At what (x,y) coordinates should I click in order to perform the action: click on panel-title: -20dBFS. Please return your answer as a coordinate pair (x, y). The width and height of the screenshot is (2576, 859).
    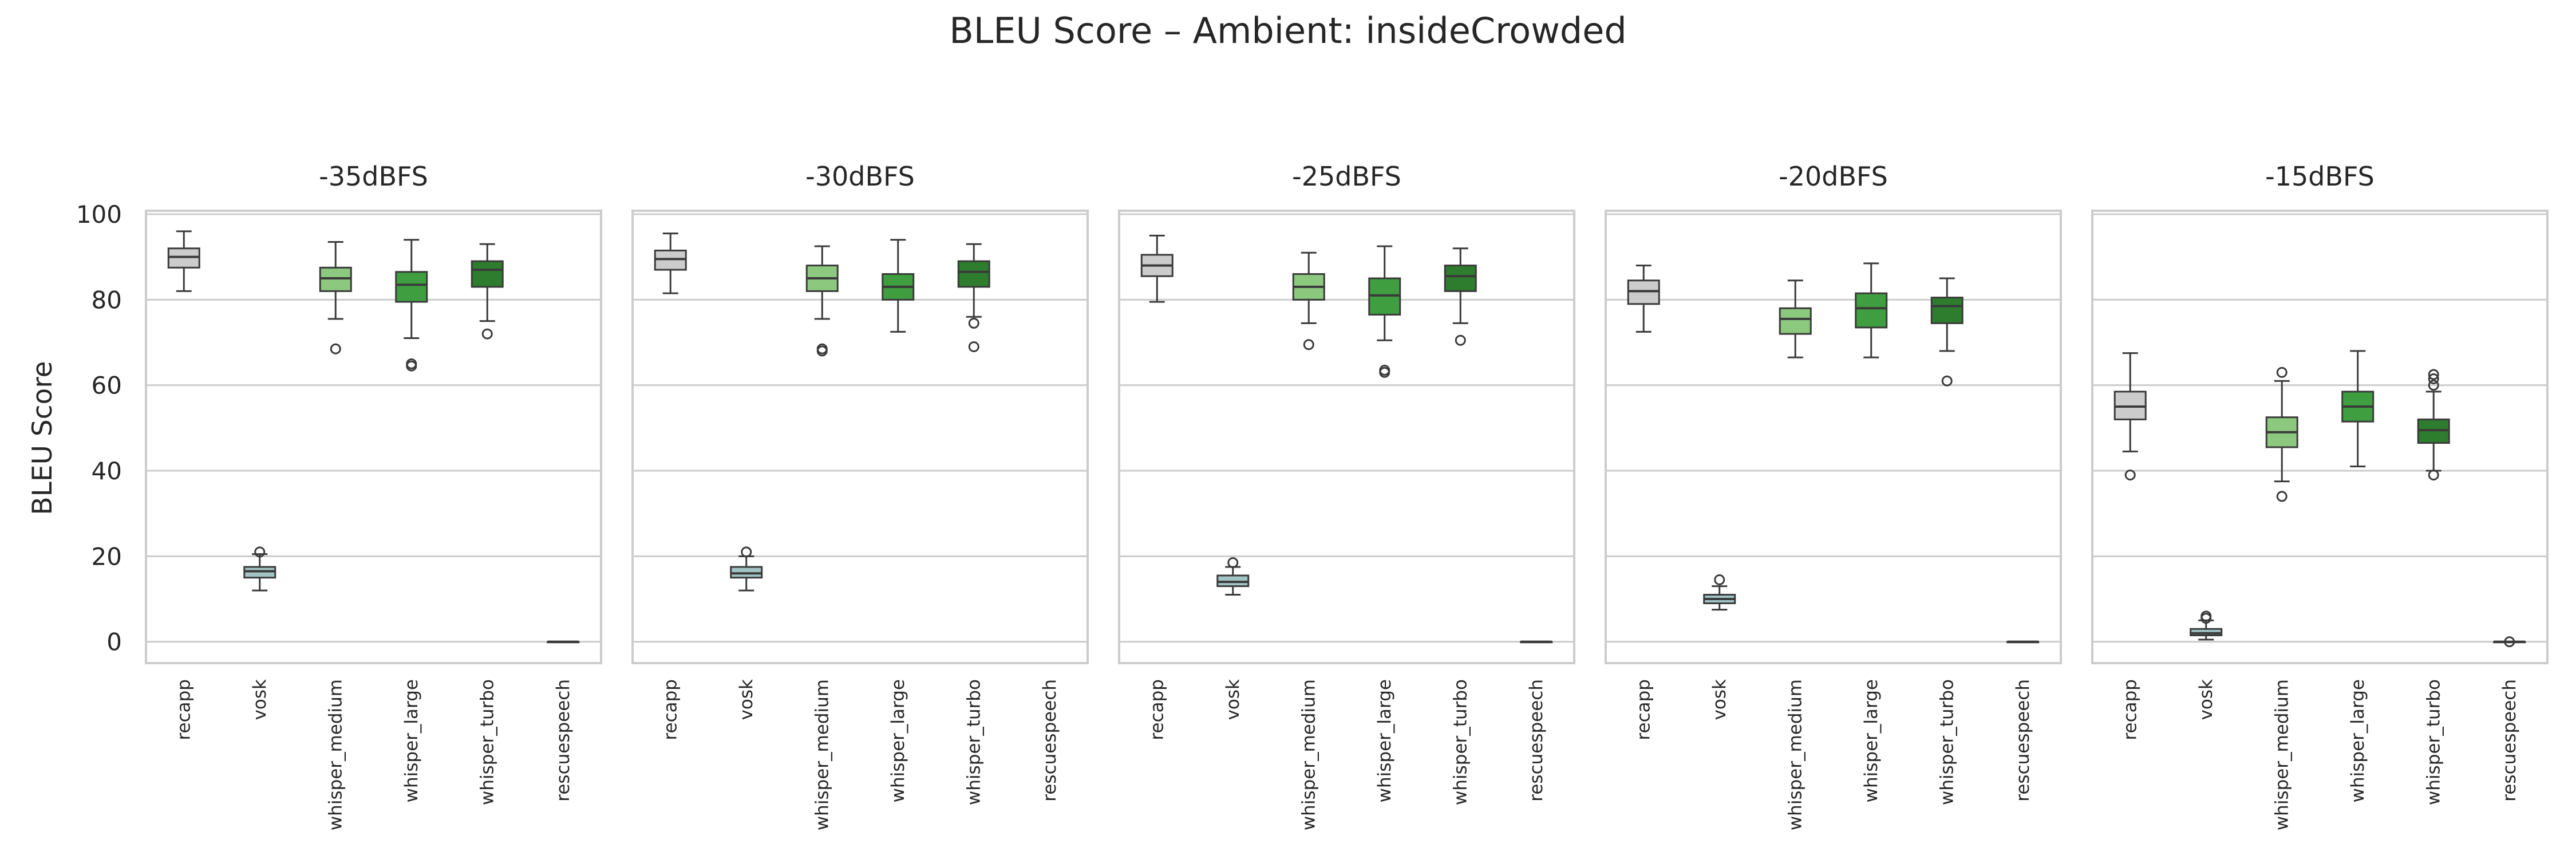
    Looking at the image, I should click on (1833, 176).